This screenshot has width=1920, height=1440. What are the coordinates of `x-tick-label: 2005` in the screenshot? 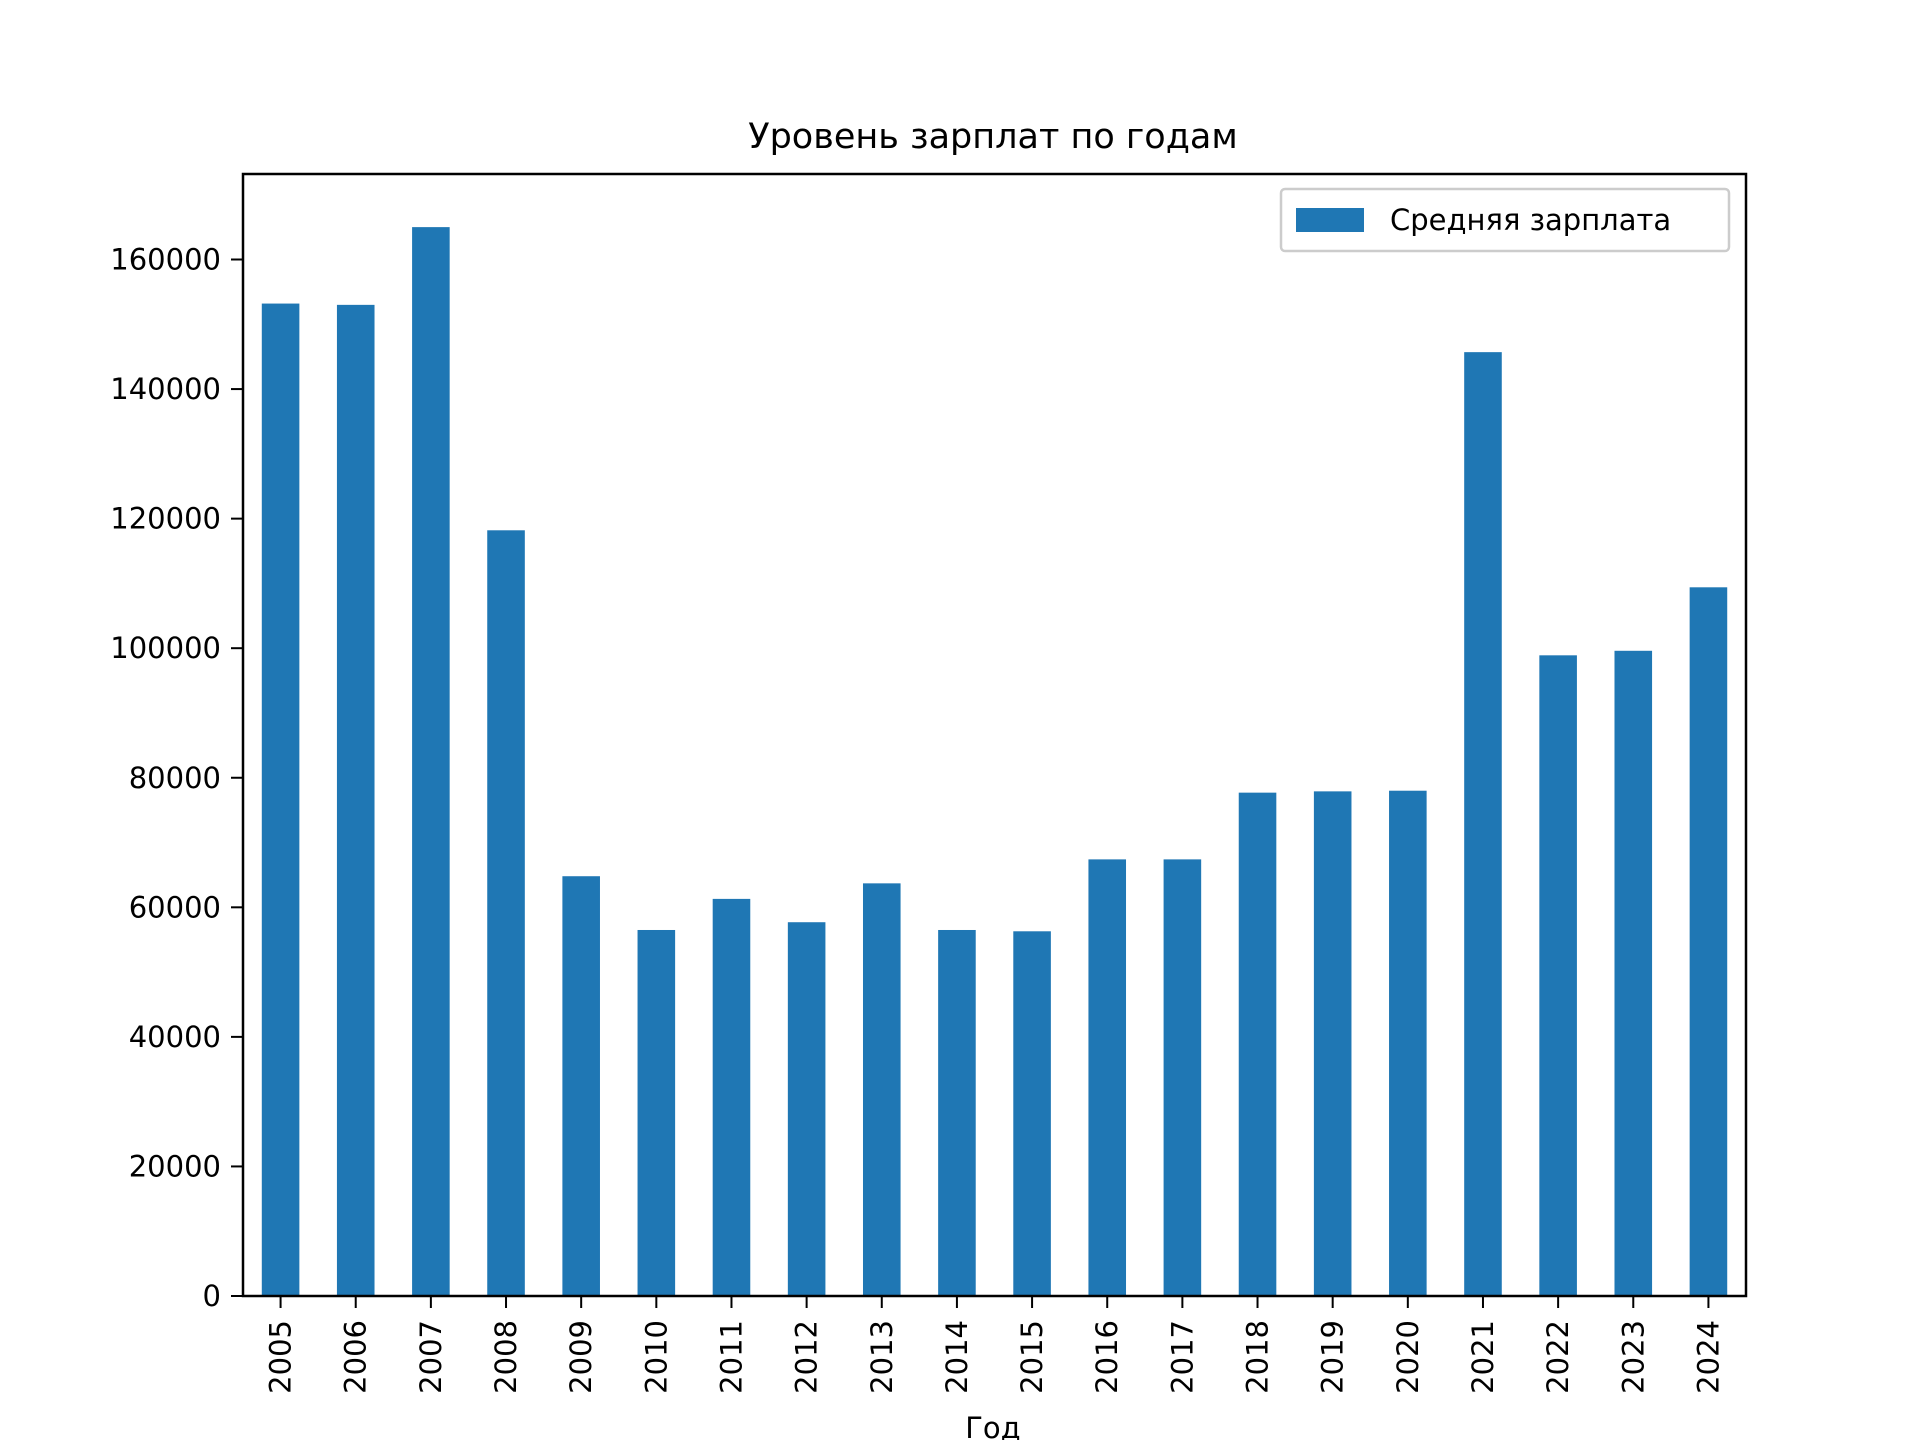 It's located at (281, 1357).